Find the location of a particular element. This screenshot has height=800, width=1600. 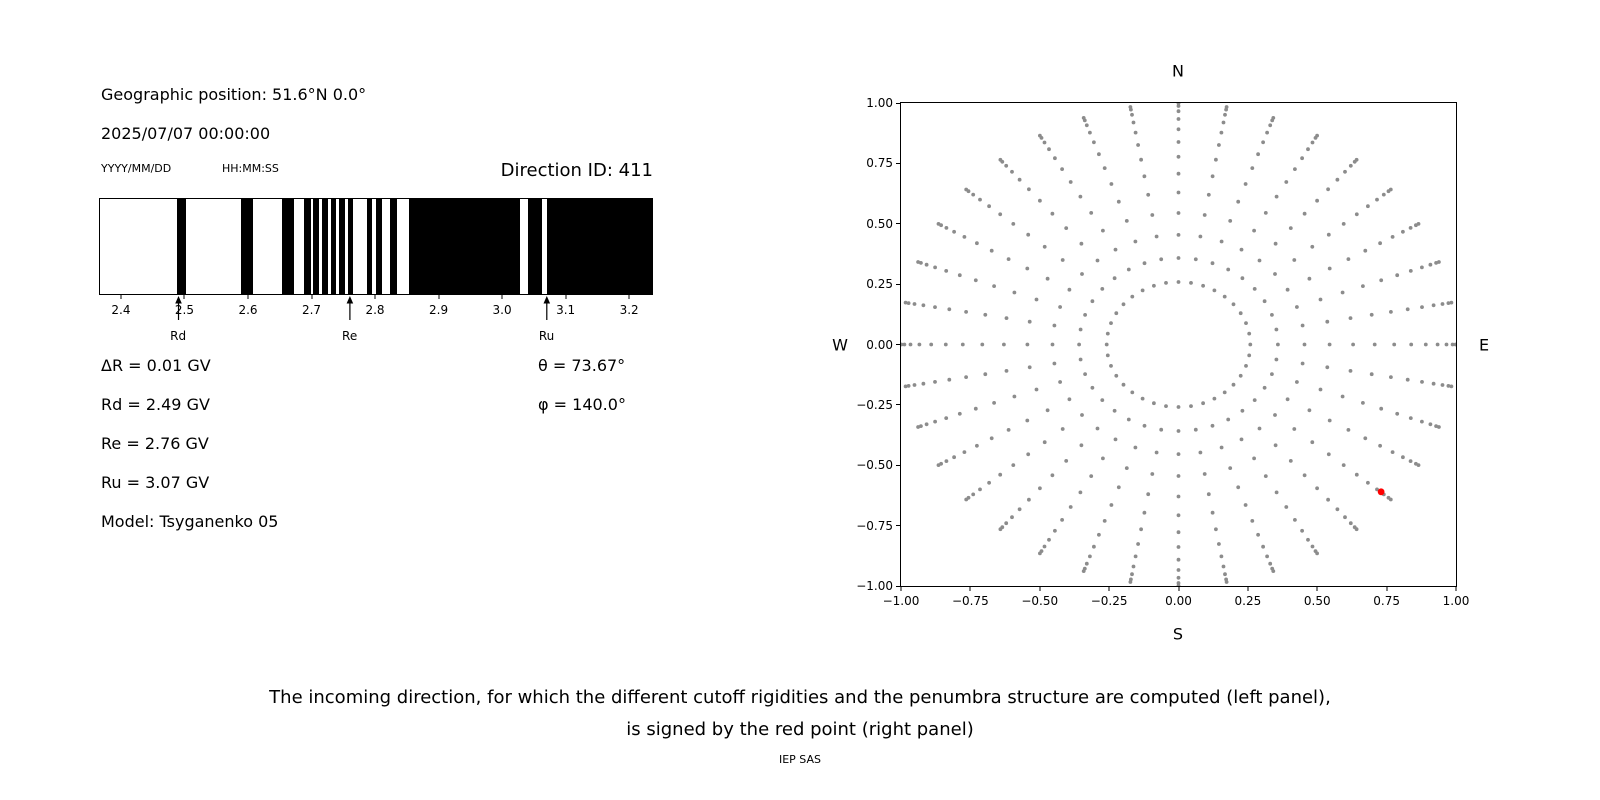

dir-ytick-labels: 1.00 0.75 0.50 0.25 0.00 −0.25 −0.50 −0.75 −1.00 is located at coordinates (863, 344).